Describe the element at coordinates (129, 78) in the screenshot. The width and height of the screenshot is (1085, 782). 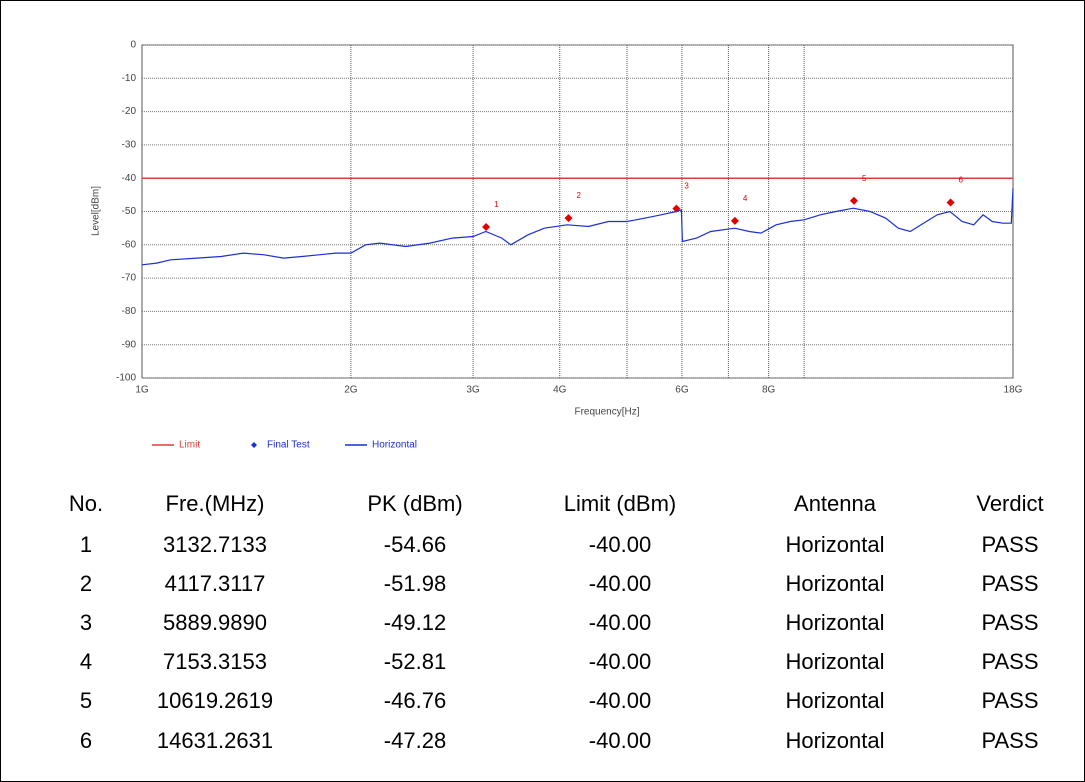
I see `y-tick-label: -10` at that location.